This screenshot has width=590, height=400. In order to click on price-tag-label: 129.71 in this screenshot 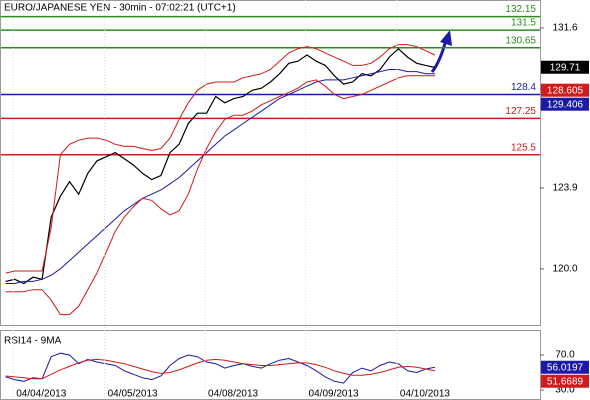, I will do `click(565, 67)`.